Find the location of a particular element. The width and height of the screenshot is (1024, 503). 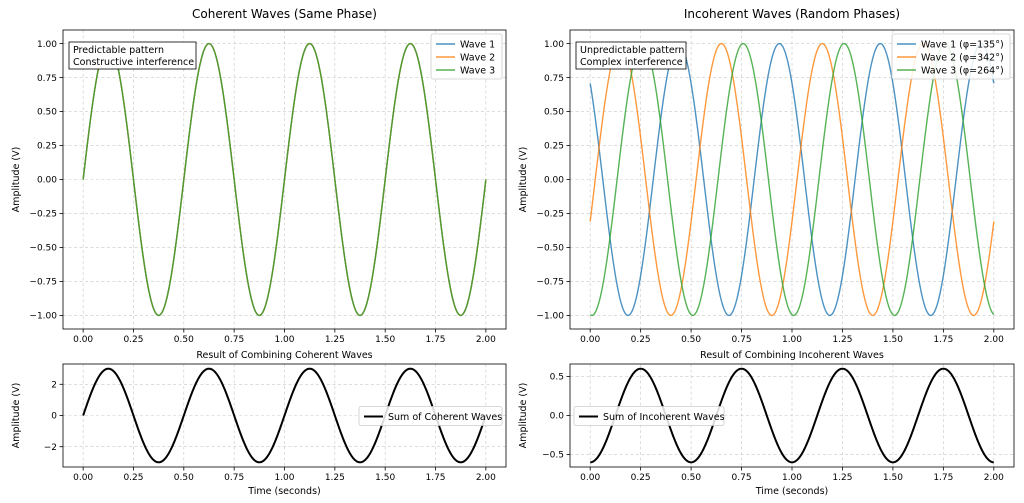

y-tick-label: −0.5 is located at coordinates (553, 456).